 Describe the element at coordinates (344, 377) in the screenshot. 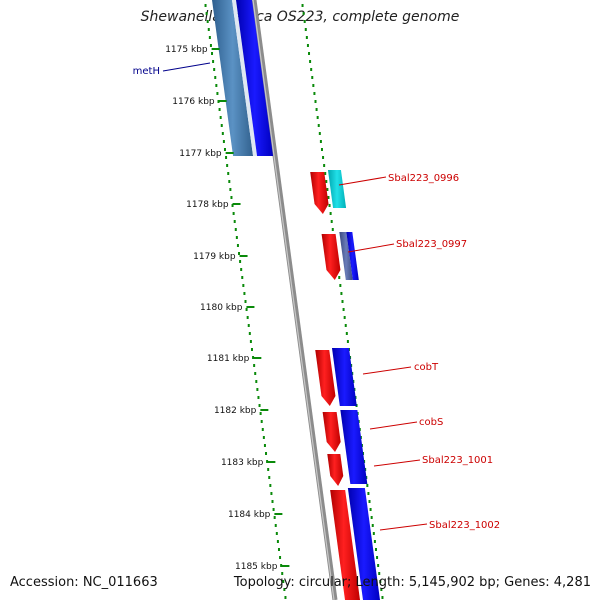

I see `feature-cobt-hit` at that location.